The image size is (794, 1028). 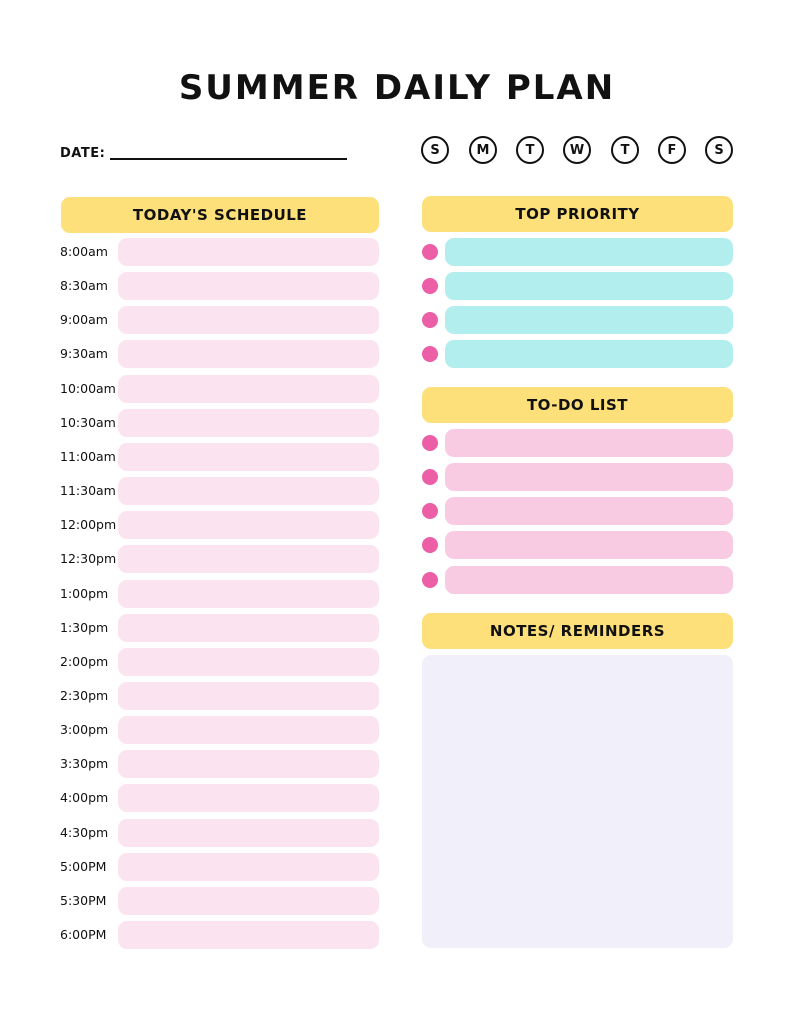 I want to click on schedule-time-label: 9:30am, so click(x=84, y=353).